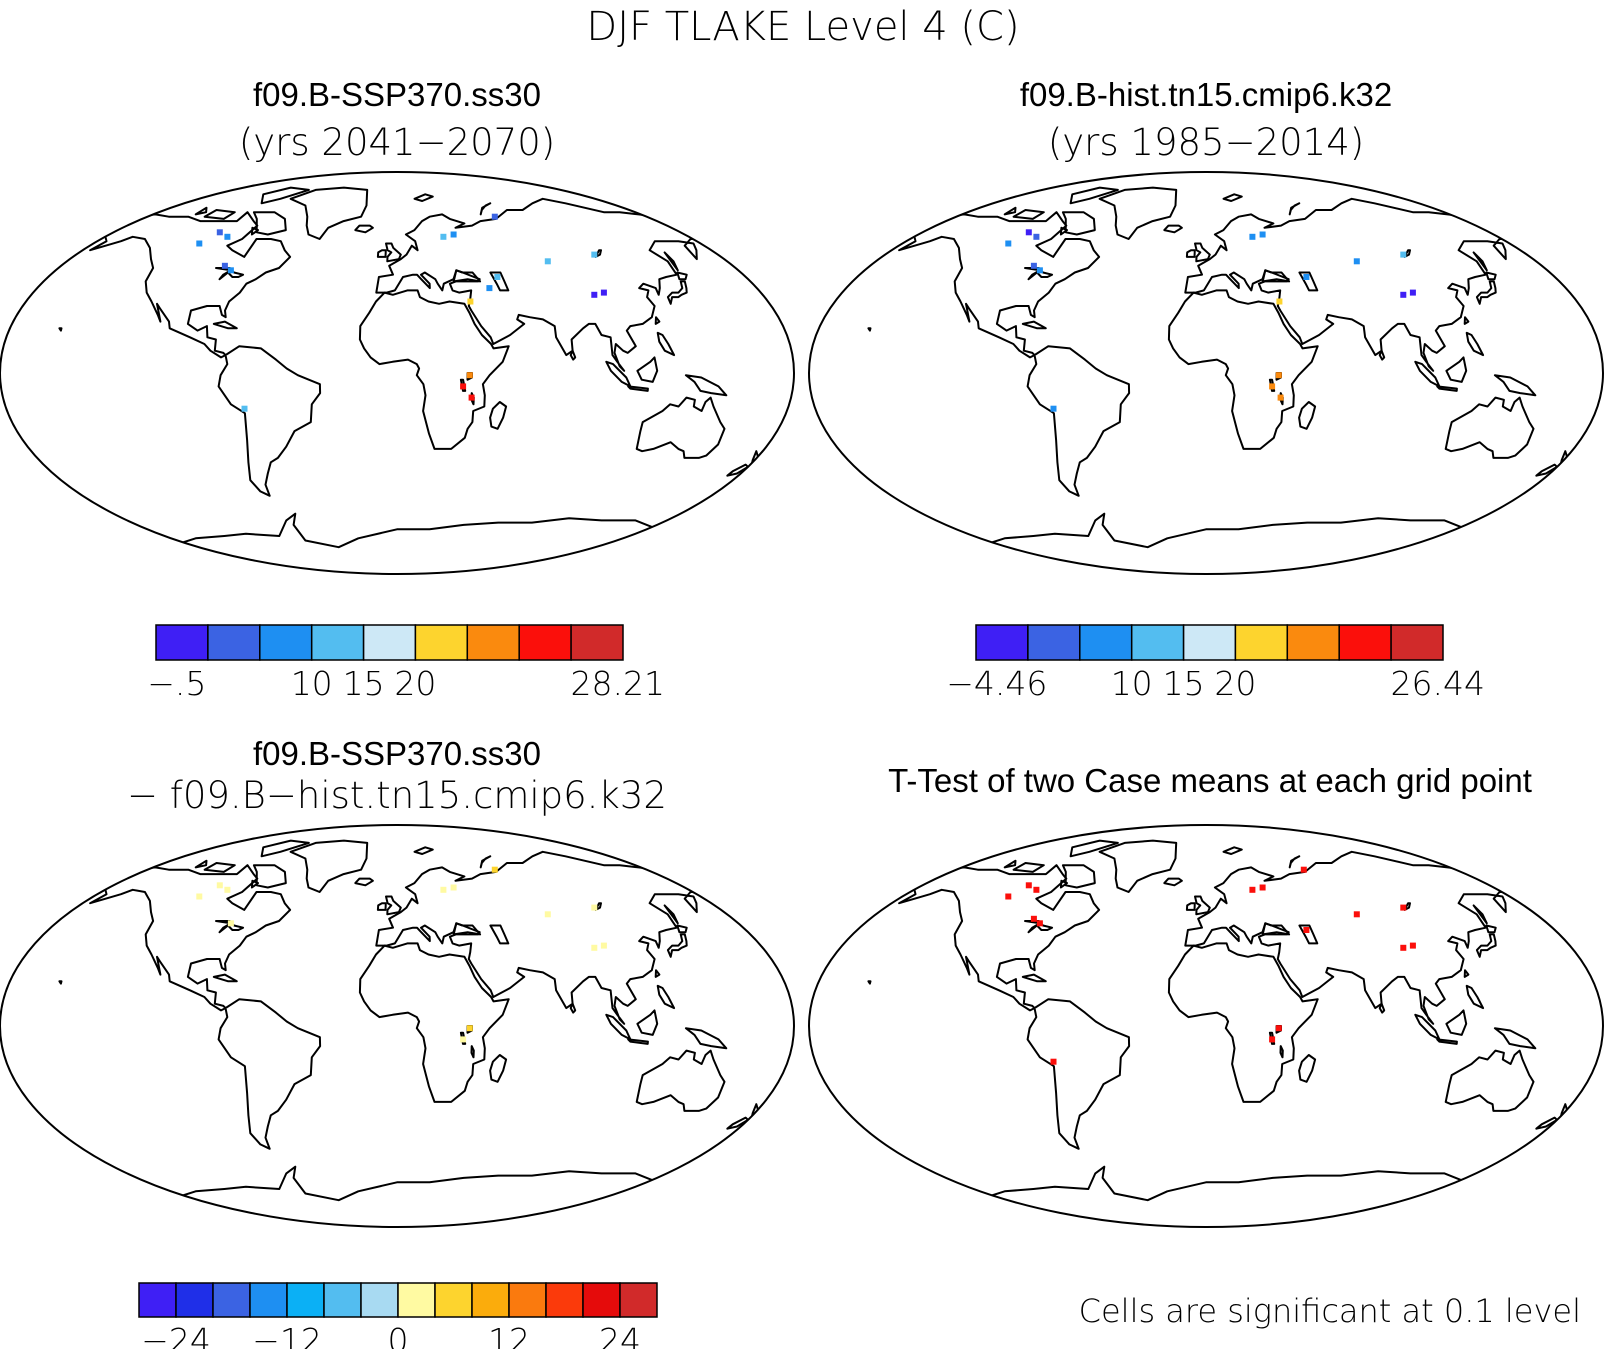  Describe the element at coordinates (176, 683) in the screenshot. I see `colorbar-label: −.5` at that location.